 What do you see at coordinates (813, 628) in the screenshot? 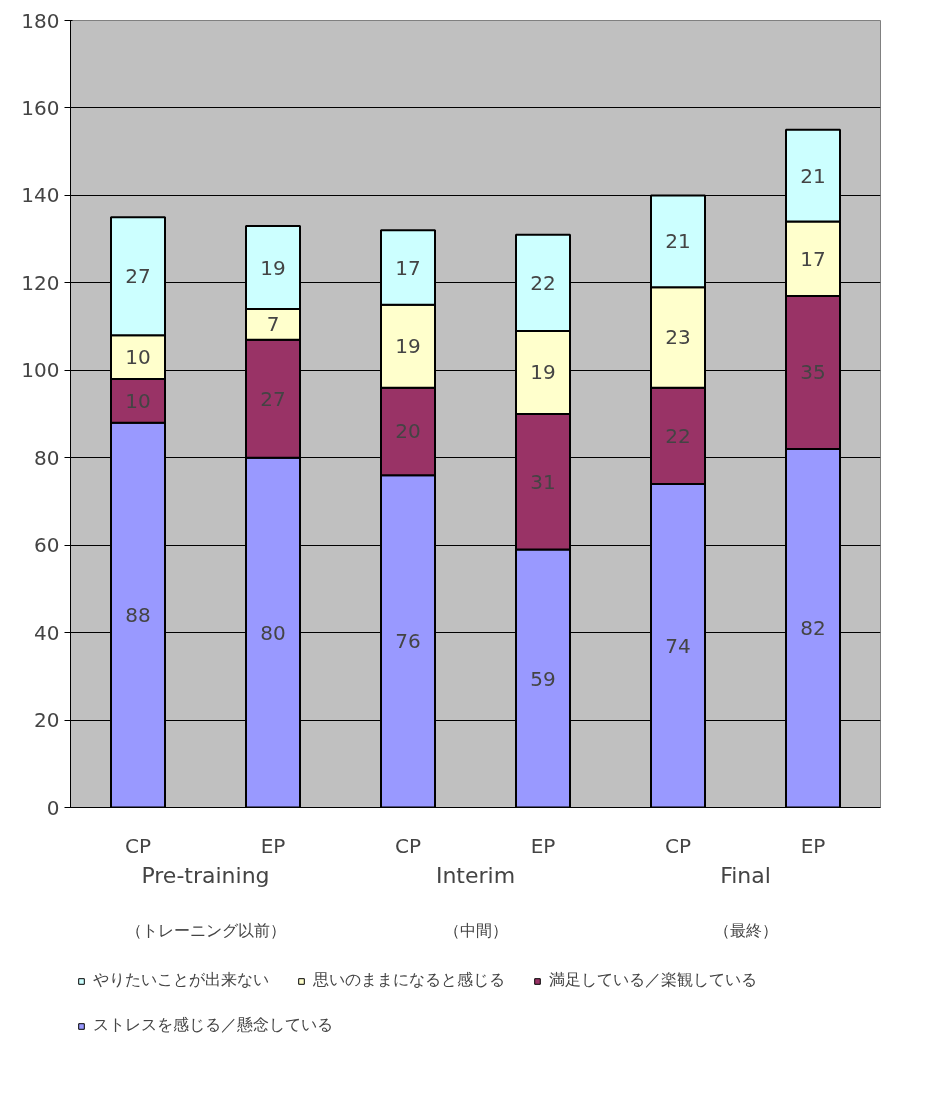
I see `data-label: 82` at bounding box center [813, 628].